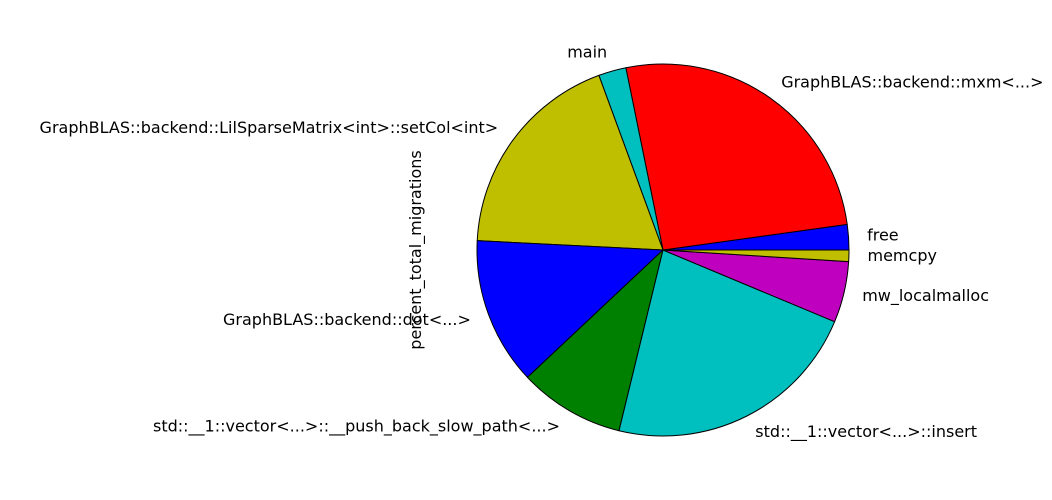 The image size is (1052, 500). Describe the element at coordinates (902, 255) in the screenshot. I see `pie-label-memcpy: memcpy` at that location.